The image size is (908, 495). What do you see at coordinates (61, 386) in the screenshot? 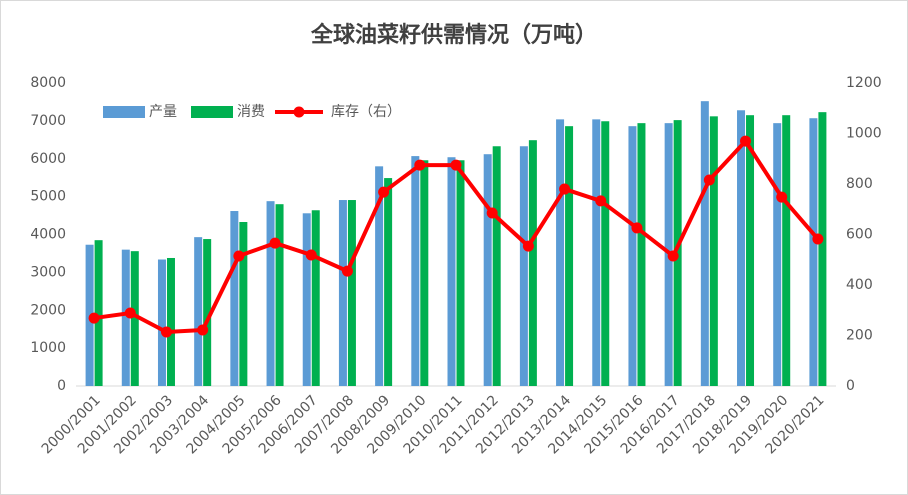
I see `y-tick-label: 0` at bounding box center [61, 386].